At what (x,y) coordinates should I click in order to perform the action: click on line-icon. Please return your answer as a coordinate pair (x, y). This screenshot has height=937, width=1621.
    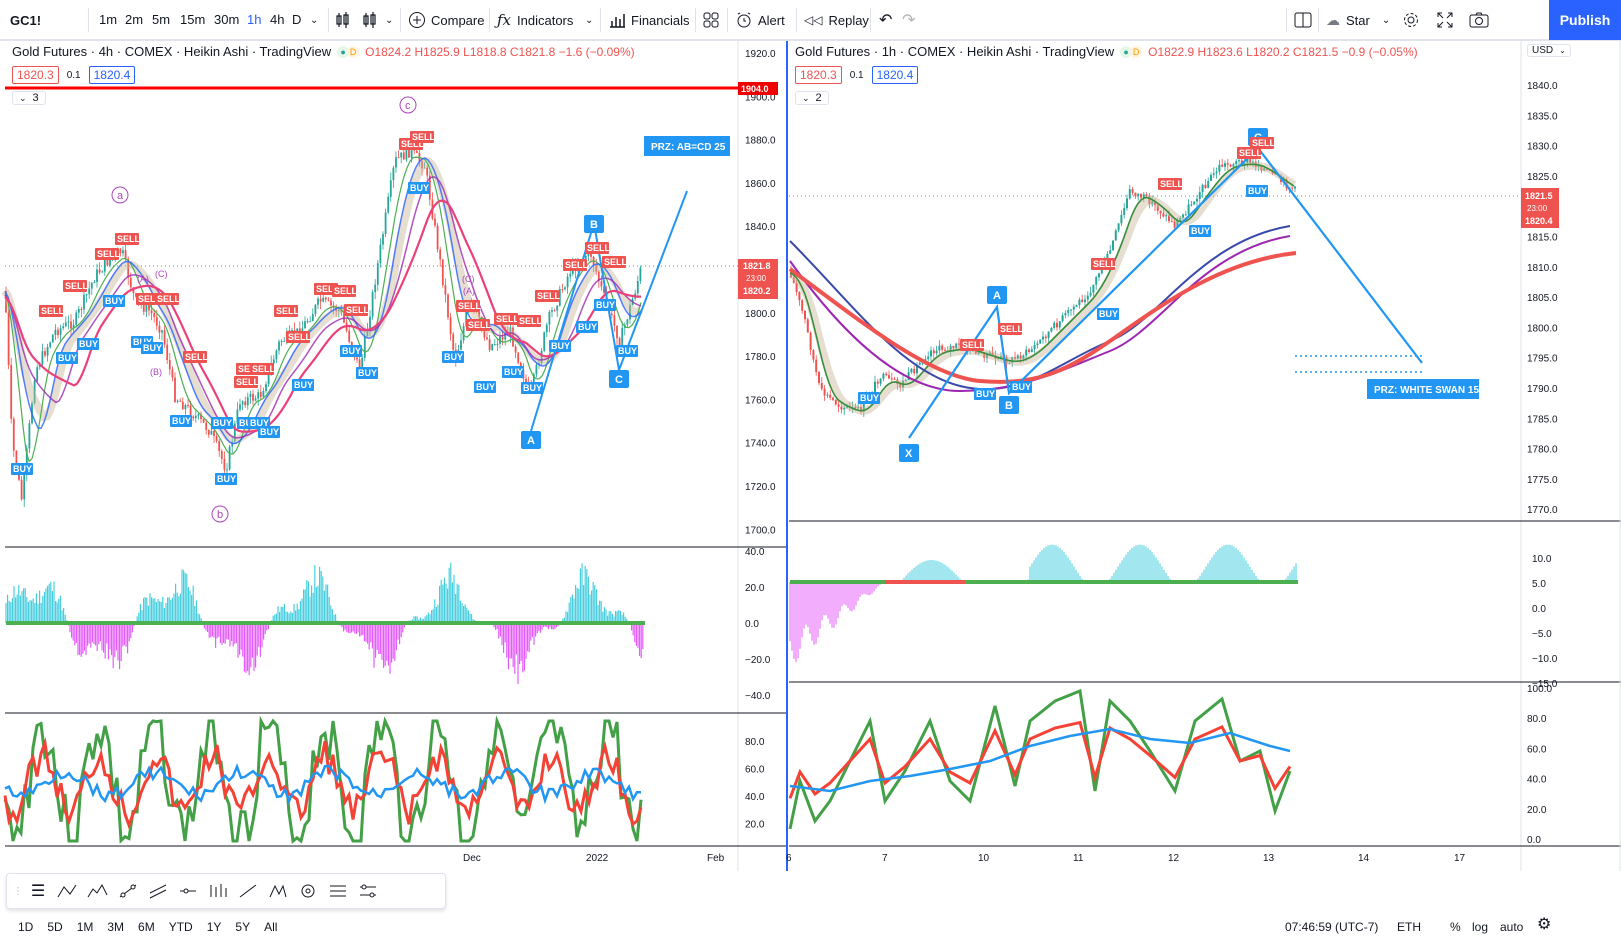
    Looking at the image, I should click on (248, 891).